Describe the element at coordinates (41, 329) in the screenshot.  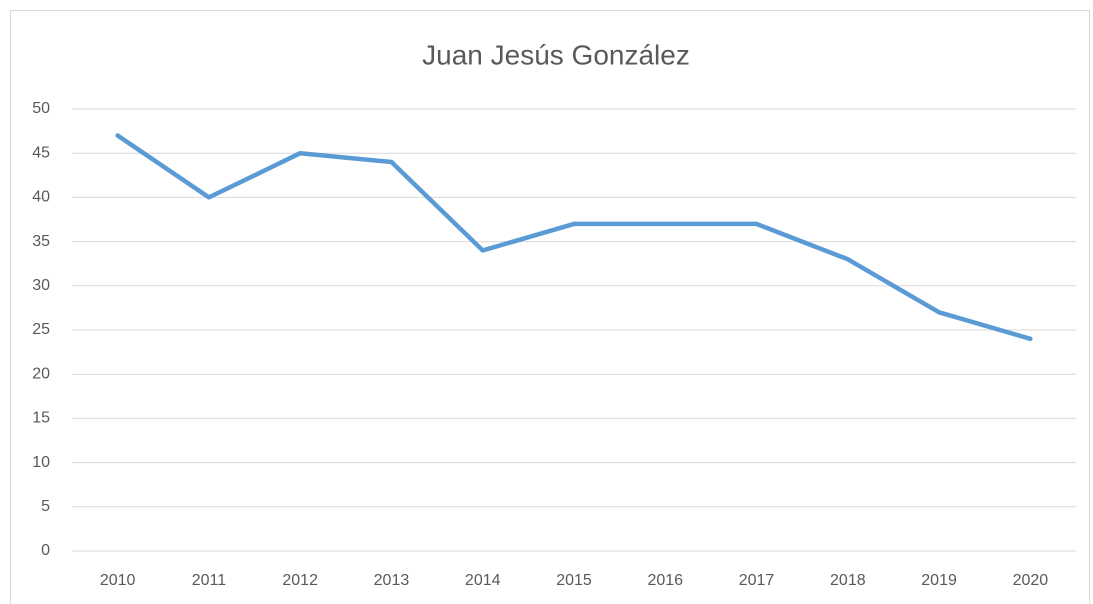
I see `y-tick-label: 25` at that location.